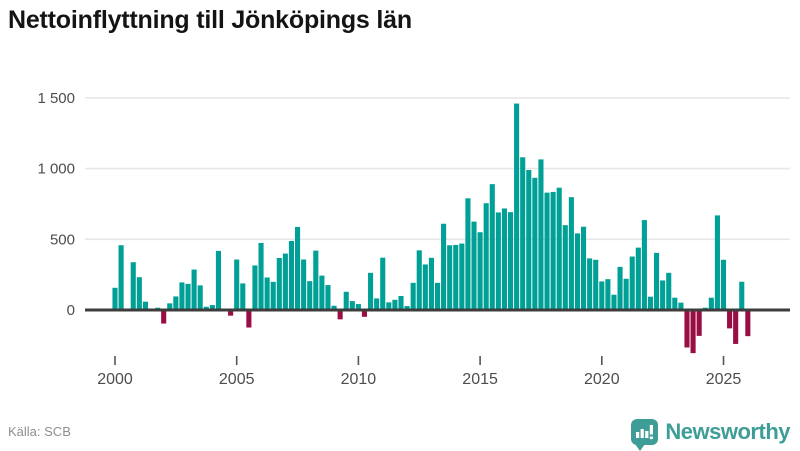 This screenshot has height=451, width=800. What do you see at coordinates (62, 239) in the screenshot?
I see `y-axis-tick-label: 500` at bounding box center [62, 239].